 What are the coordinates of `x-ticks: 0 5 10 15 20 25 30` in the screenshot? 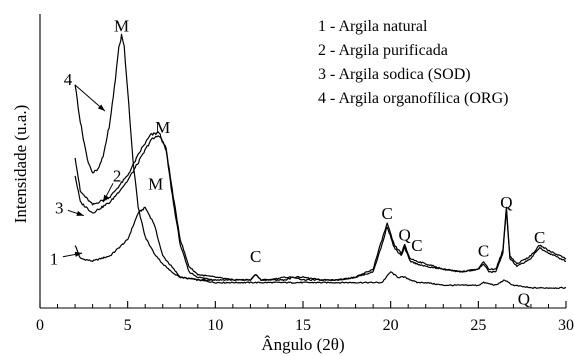 It's located at (305, 317).